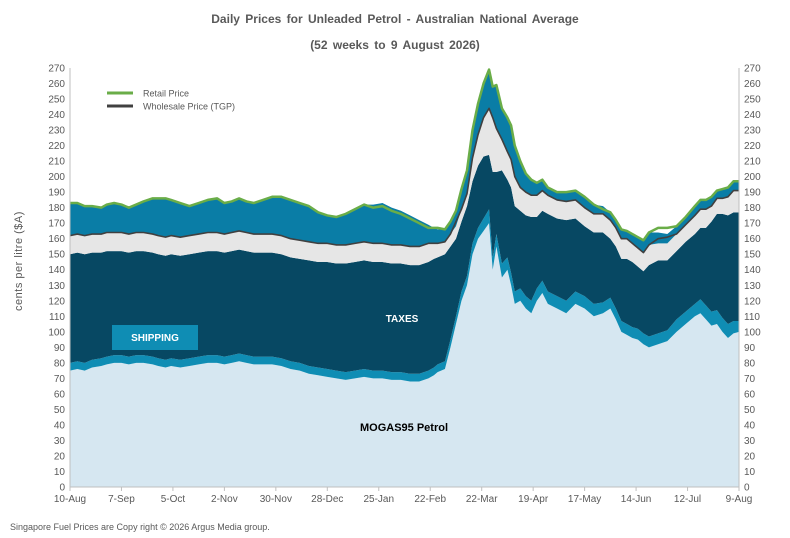  What do you see at coordinates (327, 499) in the screenshot?
I see `x-tick-label: 28-Dec` at bounding box center [327, 499].